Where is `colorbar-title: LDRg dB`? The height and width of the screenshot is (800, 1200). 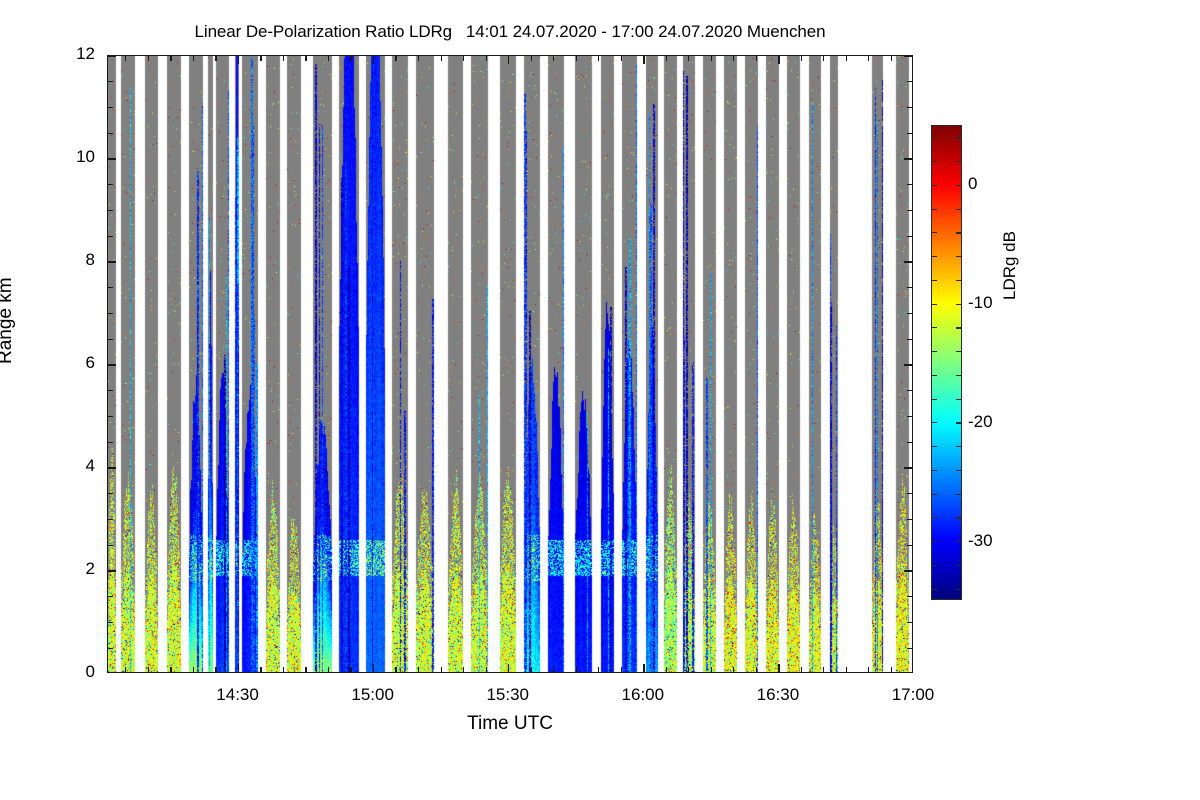
colorbar-title: LDRg dB is located at coordinates (1009, 265).